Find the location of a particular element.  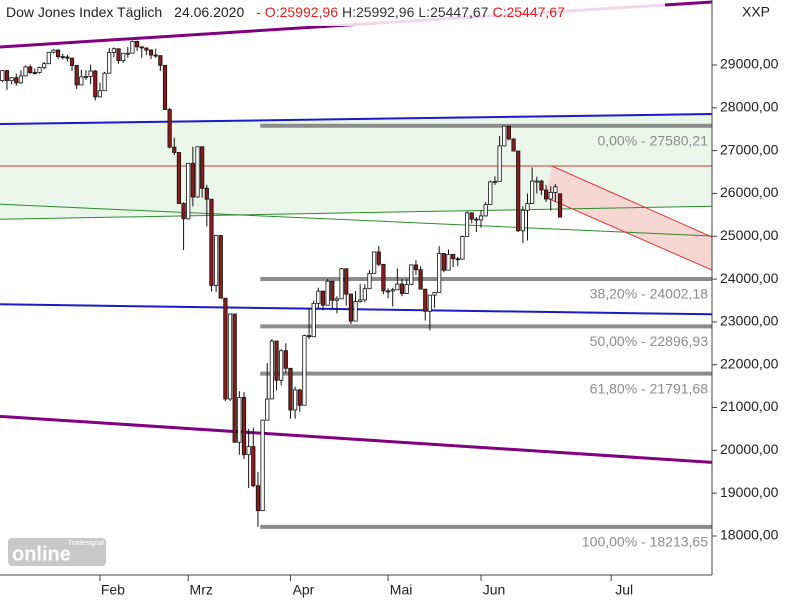

logo-main: online is located at coordinates (41, 554).